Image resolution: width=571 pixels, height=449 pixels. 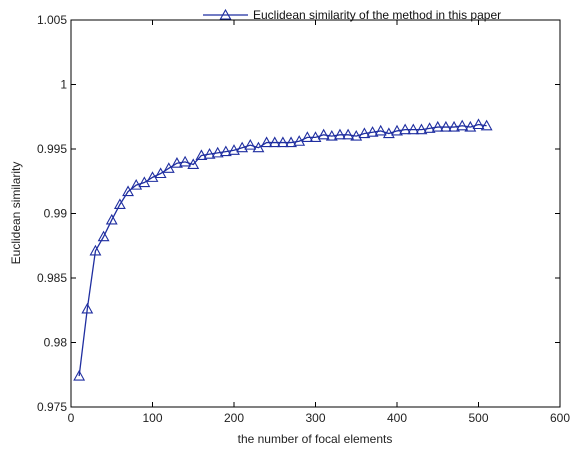 I want to click on y-tick-label: 0.975, so click(x=52, y=407).